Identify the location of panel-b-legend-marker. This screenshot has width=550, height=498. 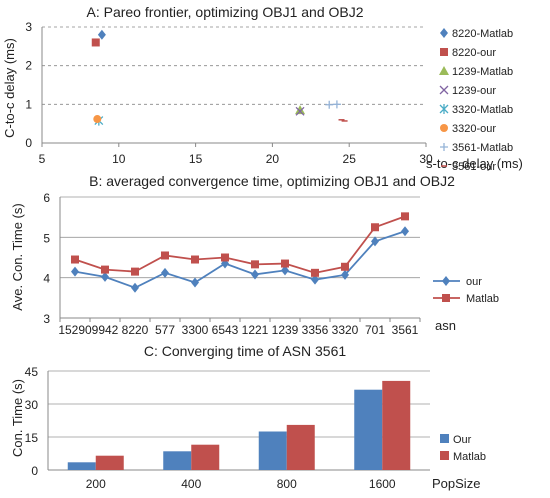
(446, 281).